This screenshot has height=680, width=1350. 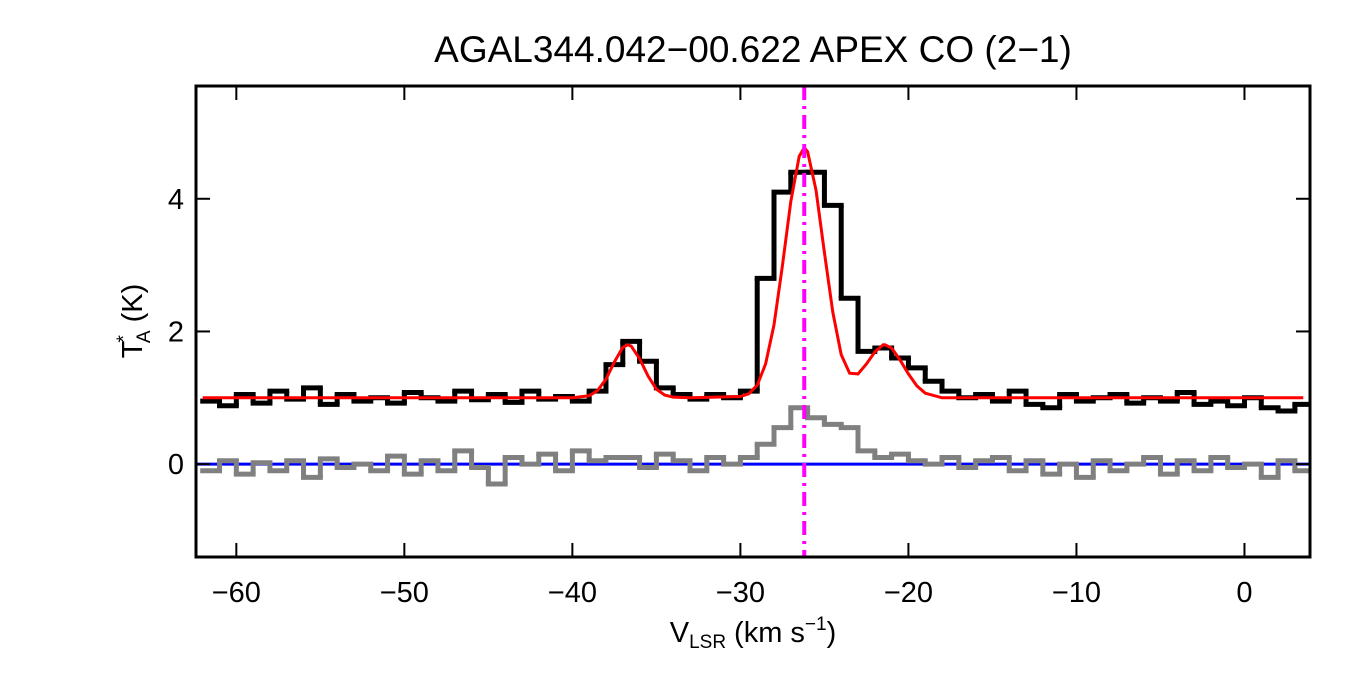 What do you see at coordinates (176, 465) in the screenshot?
I see `y-tick-label: 0` at bounding box center [176, 465].